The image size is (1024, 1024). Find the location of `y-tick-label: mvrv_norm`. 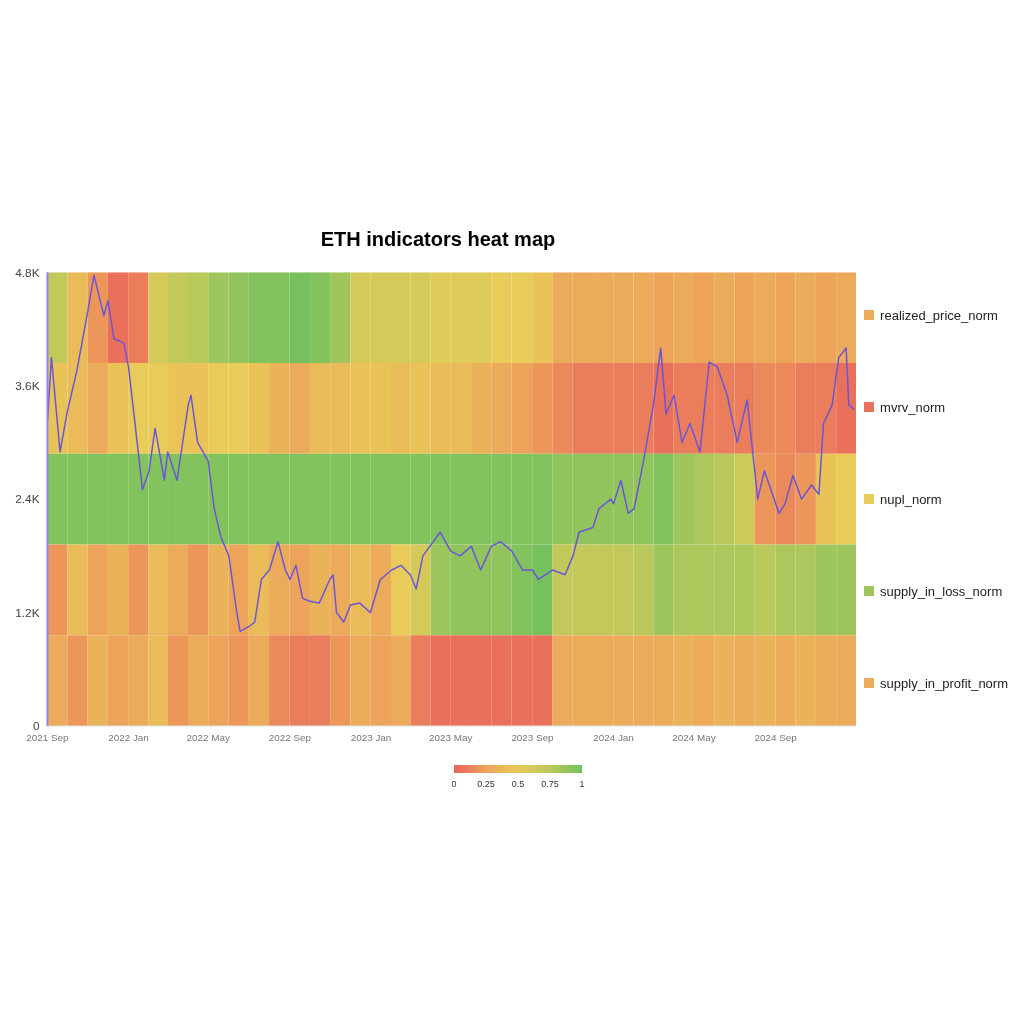

y-tick-label: mvrv_norm is located at coordinates (913, 407).